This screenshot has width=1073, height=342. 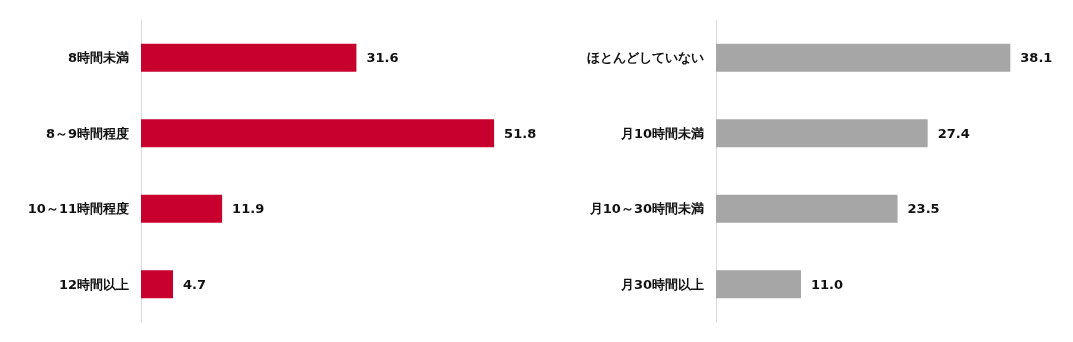 What do you see at coordinates (93, 284) in the screenshot?
I see `y-tick-label: 12時間以上` at bounding box center [93, 284].